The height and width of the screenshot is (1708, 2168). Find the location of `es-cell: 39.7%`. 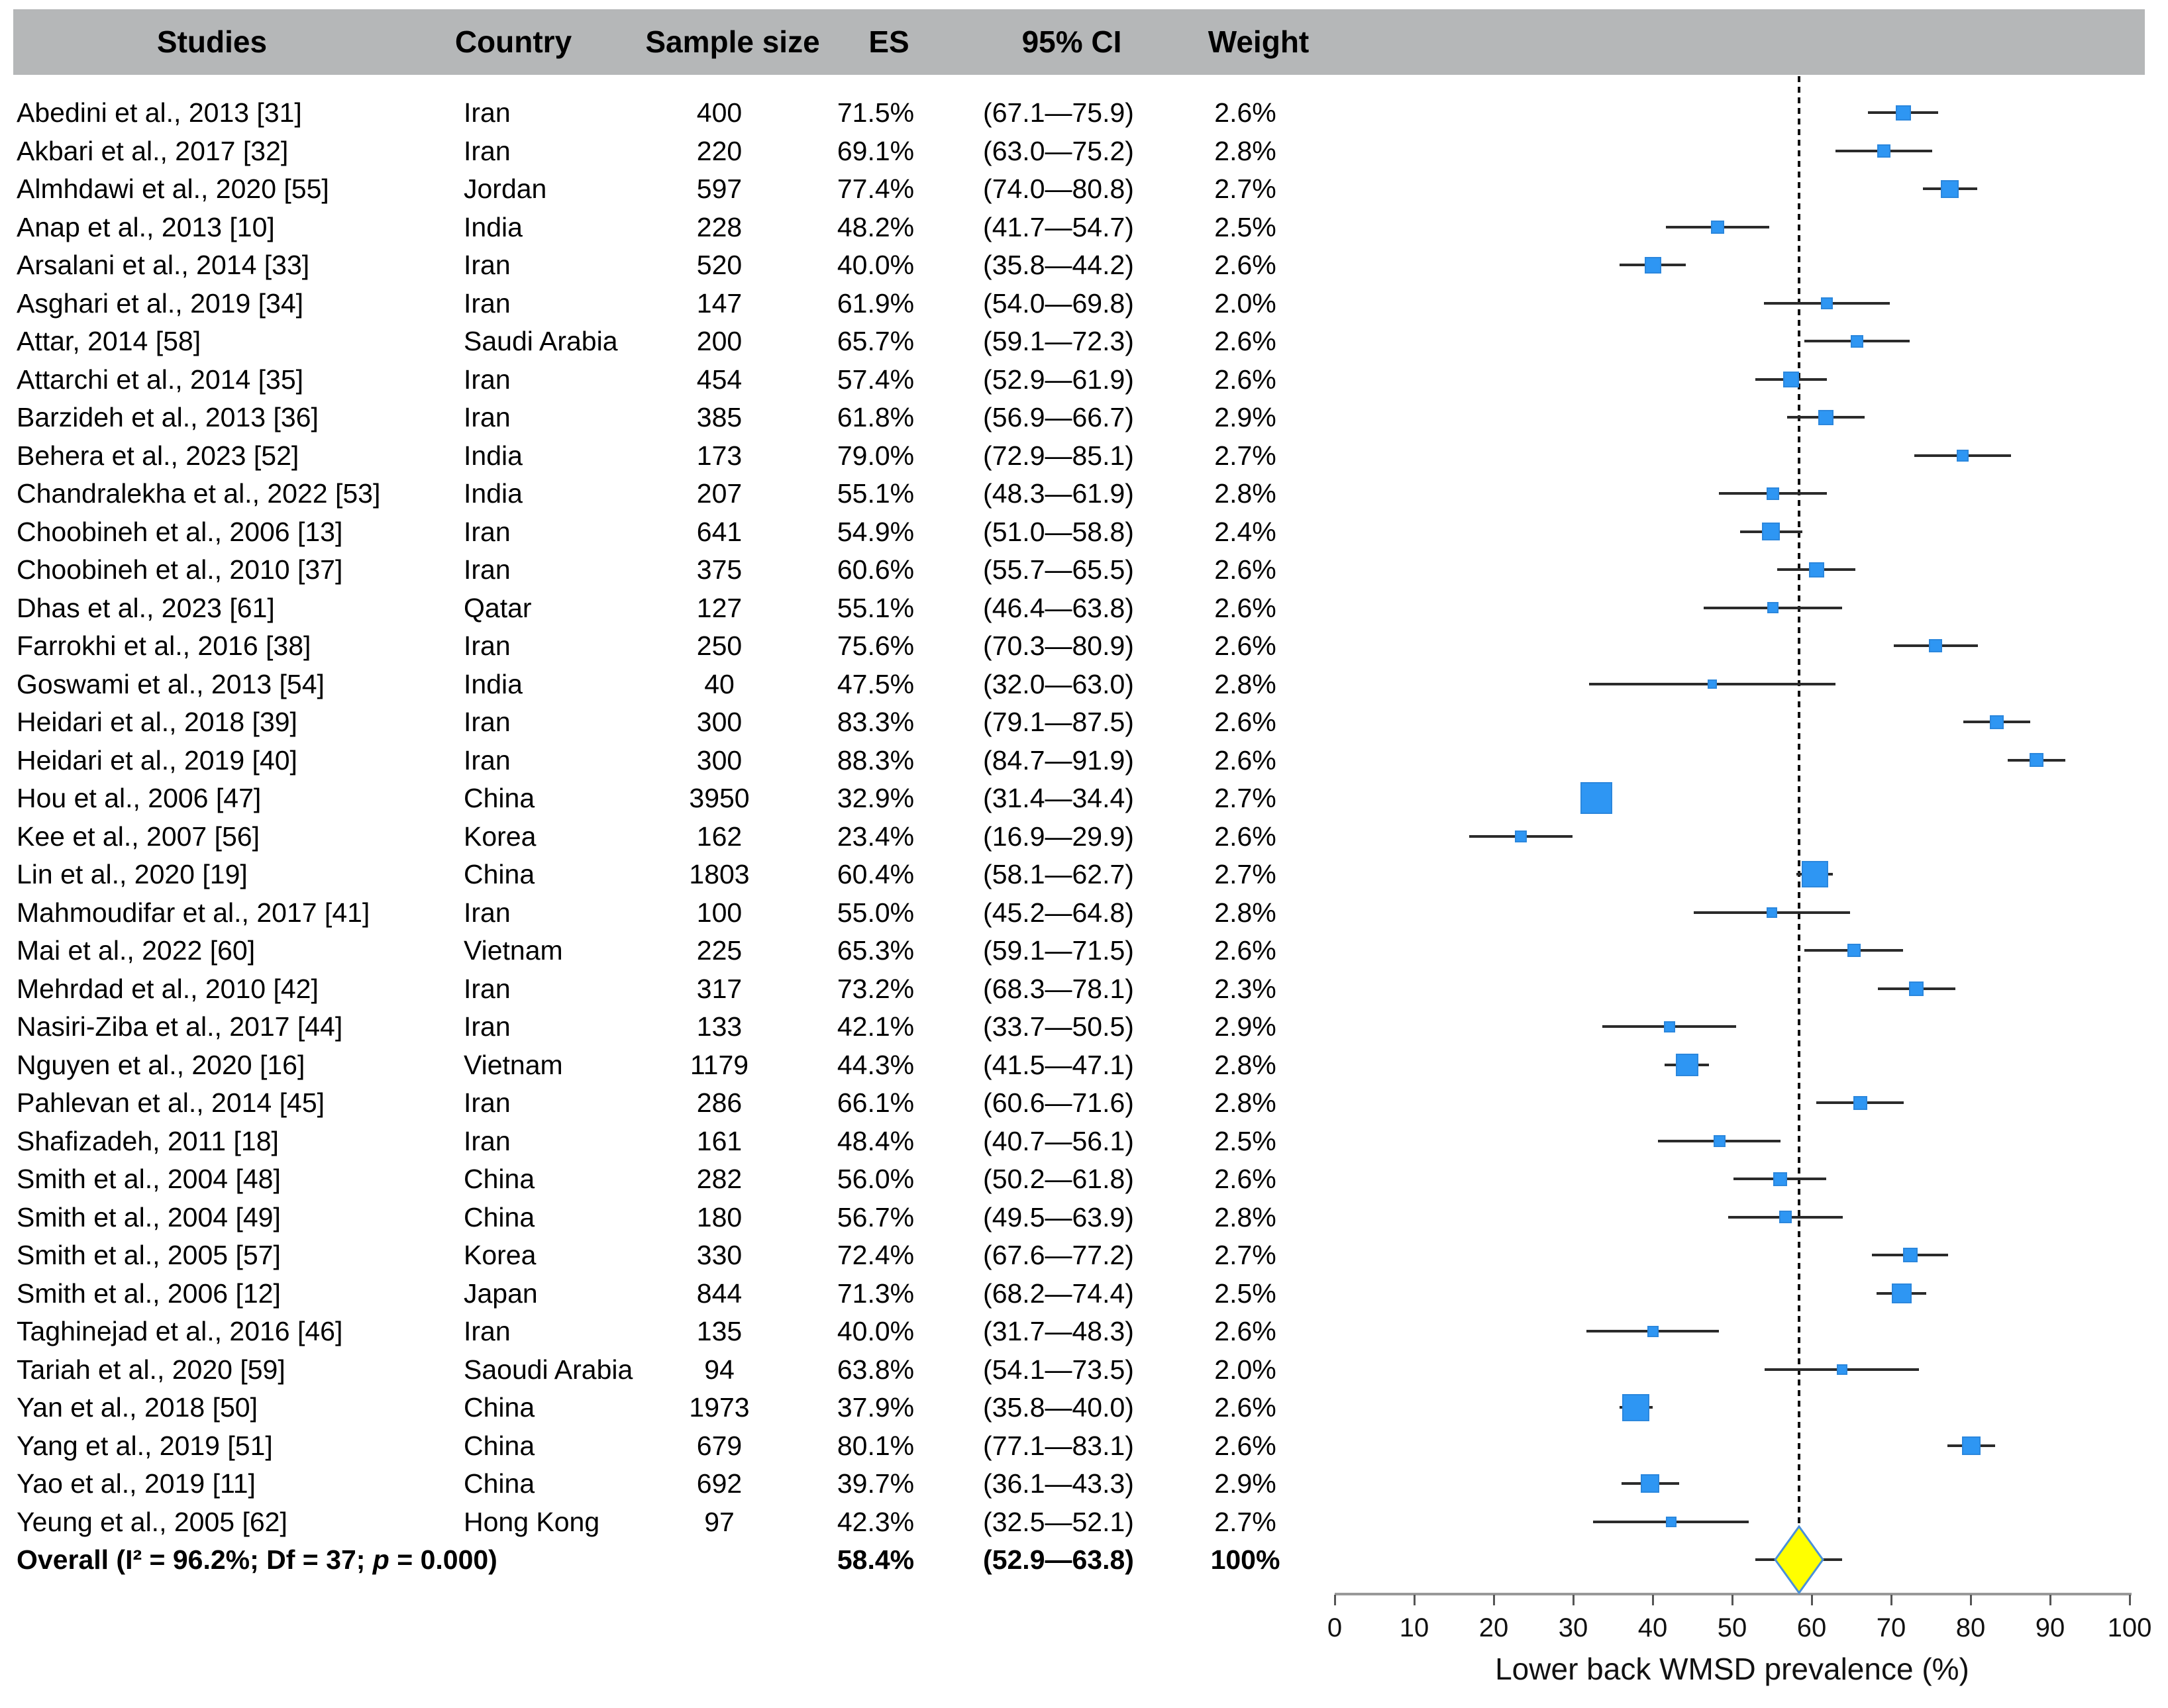

es-cell: 39.7% is located at coordinates (876, 1483).